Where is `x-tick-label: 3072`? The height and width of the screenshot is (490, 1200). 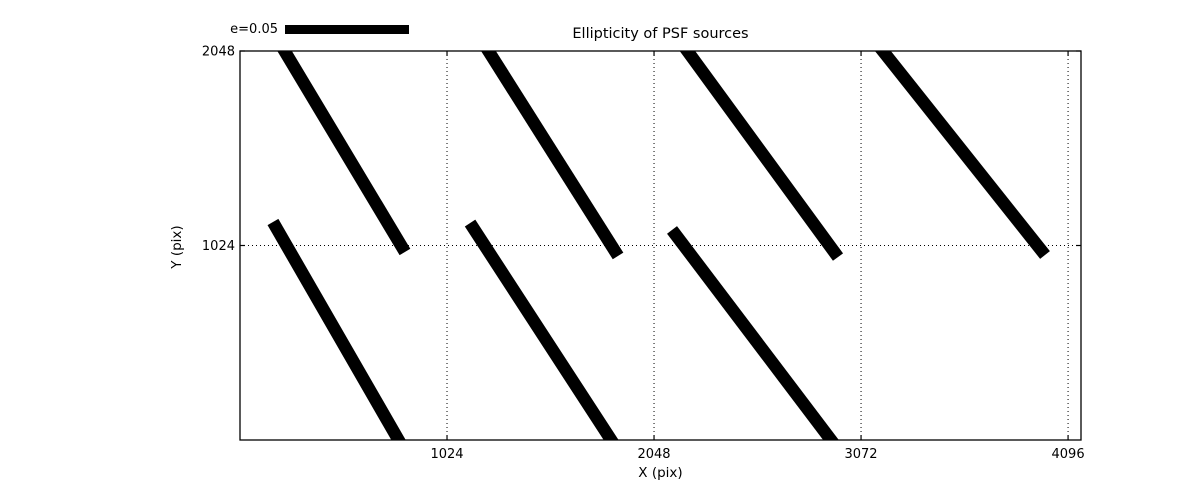 x-tick-label: 3072 is located at coordinates (860, 454).